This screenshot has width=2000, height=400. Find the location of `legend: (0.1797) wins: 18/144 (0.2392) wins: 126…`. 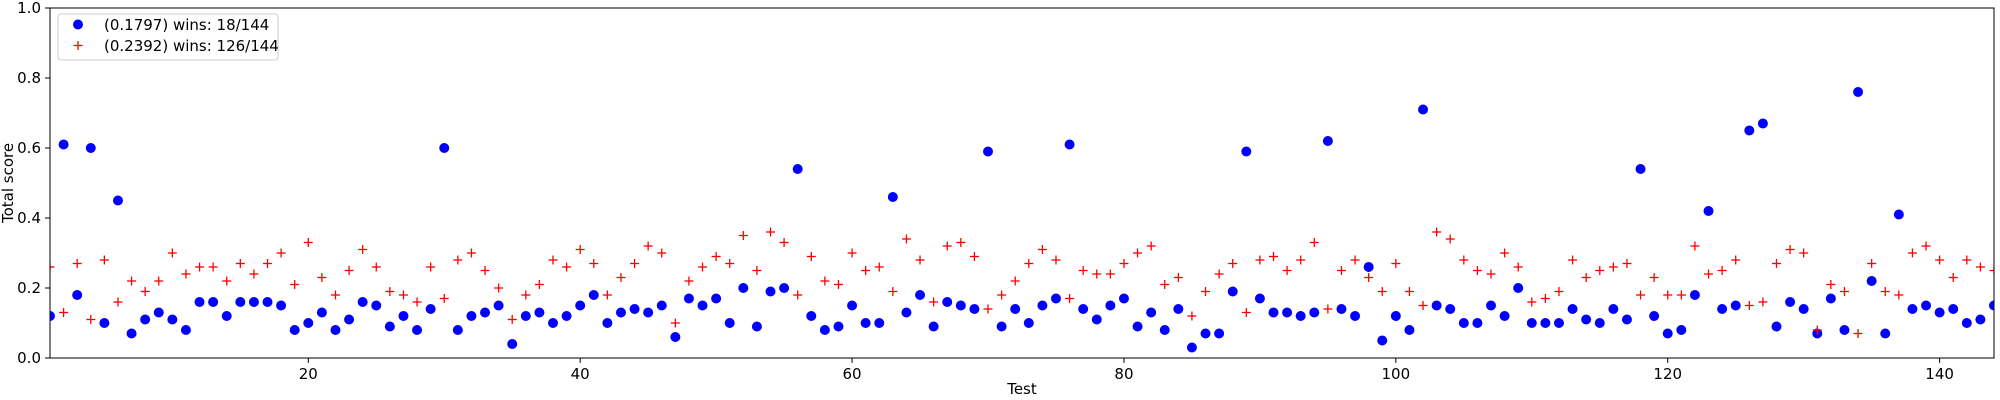

legend: (0.1797) wins: 18/144 (0.2392) wins: 126… is located at coordinates (168, 37).